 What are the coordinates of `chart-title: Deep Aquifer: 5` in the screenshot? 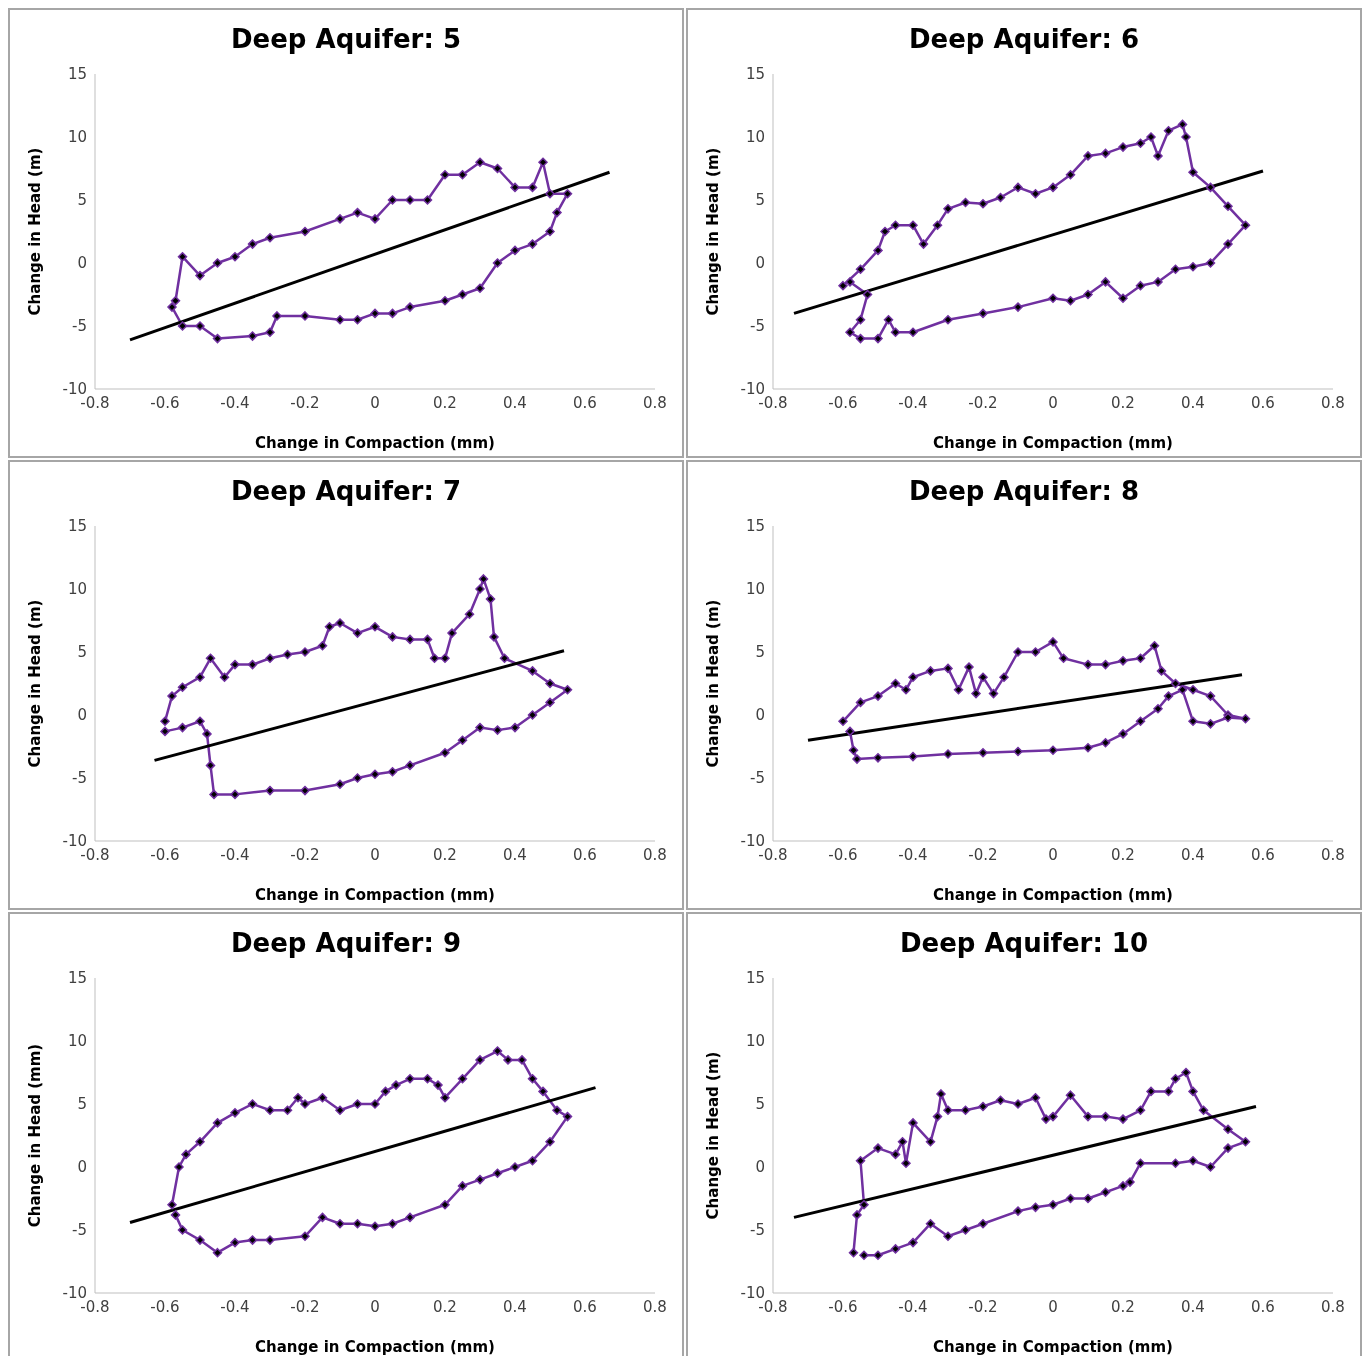 It's located at (346, 39).